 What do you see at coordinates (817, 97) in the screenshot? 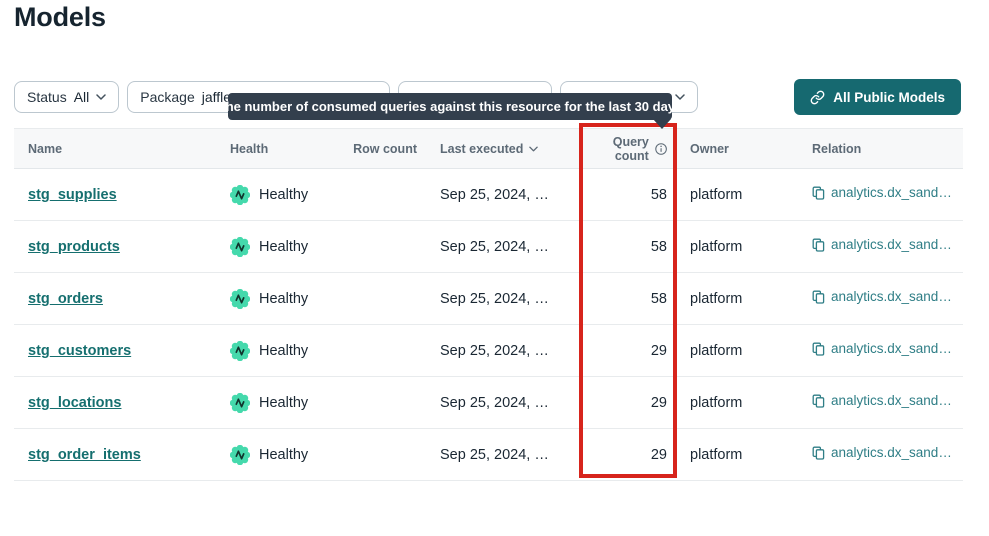
I see `link-icon` at bounding box center [817, 97].